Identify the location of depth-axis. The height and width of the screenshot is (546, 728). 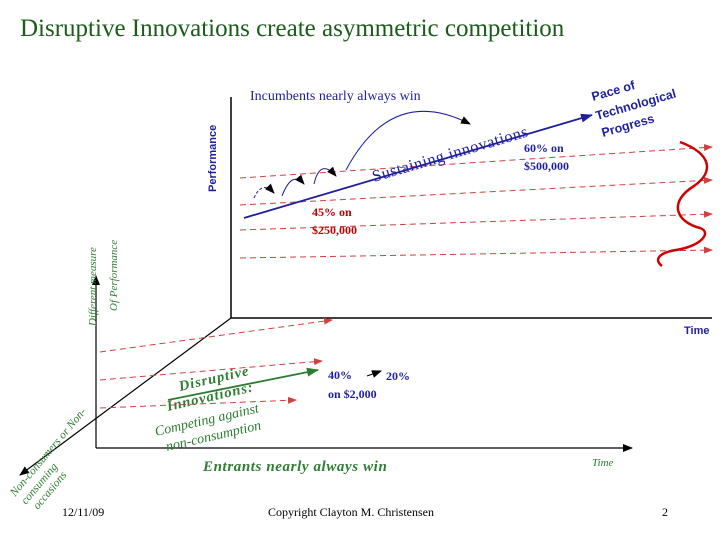
(125, 396).